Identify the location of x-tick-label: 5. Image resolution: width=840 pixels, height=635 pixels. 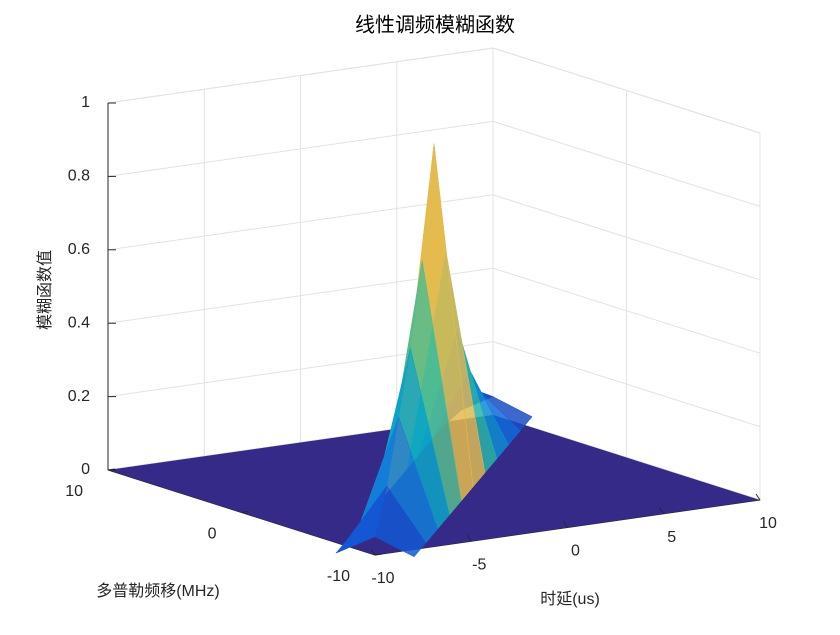
(671, 537).